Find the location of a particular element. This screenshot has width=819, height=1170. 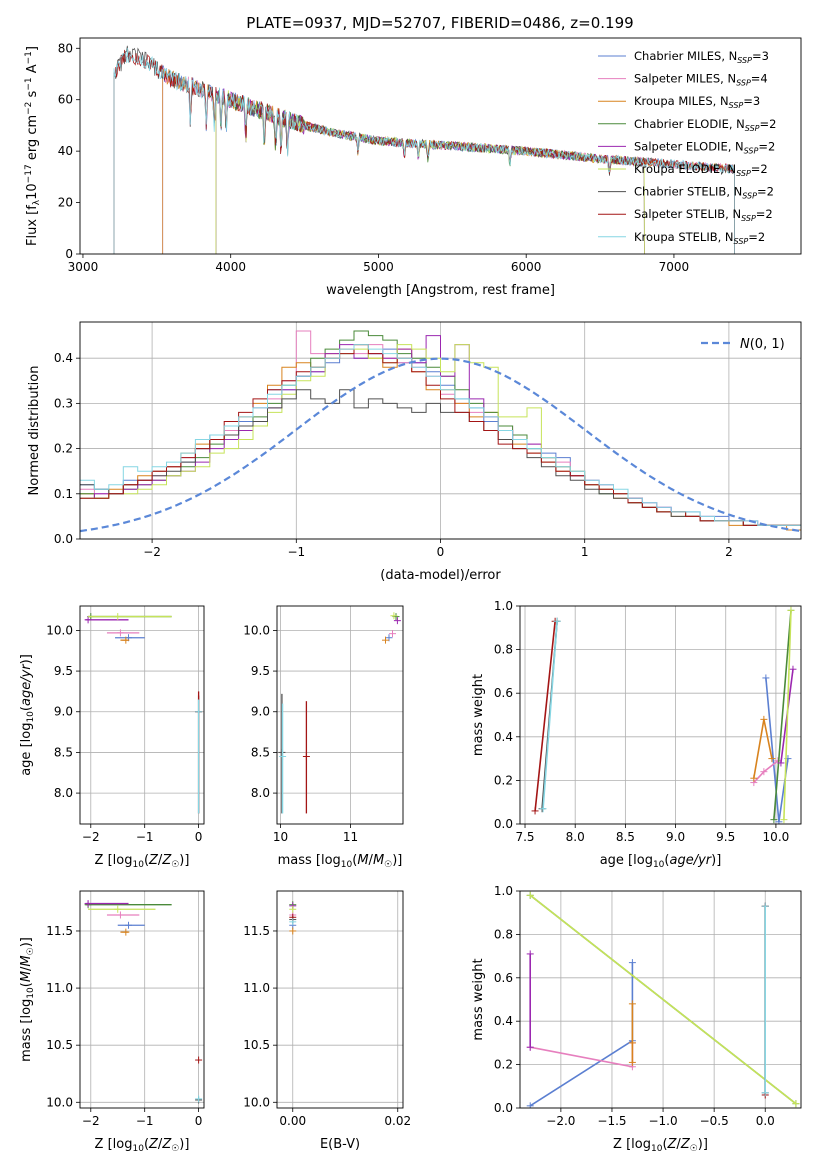

x-tick-label: −1.5 is located at coordinates (611, 1121).